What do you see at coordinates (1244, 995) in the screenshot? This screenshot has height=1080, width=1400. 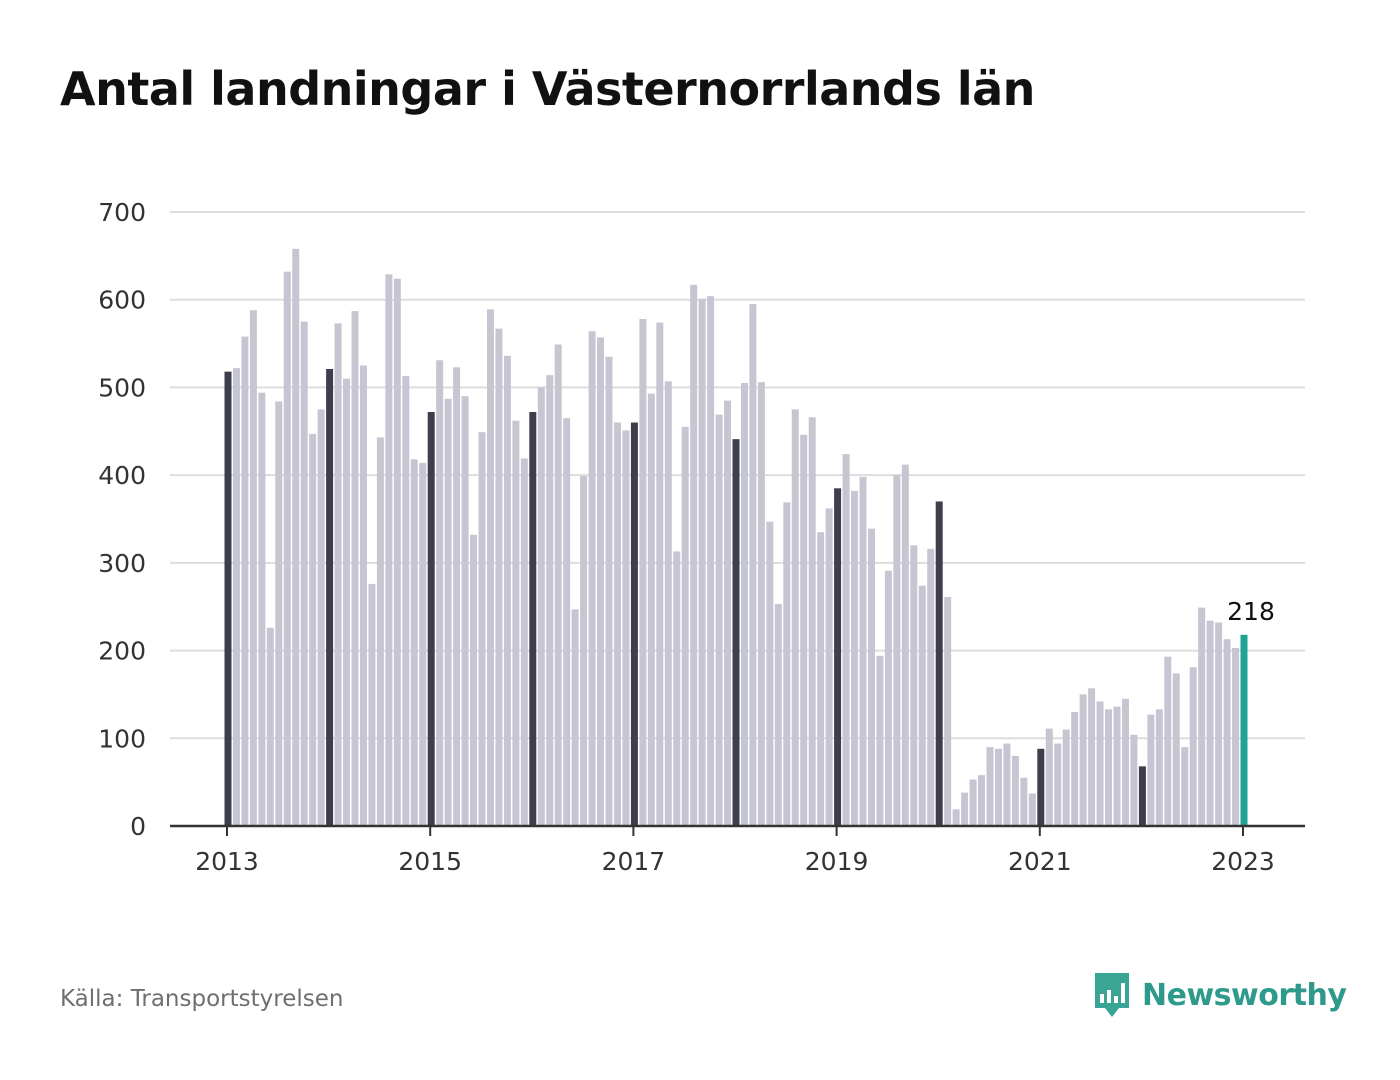 I see `brand-name: Newsworthy` at bounding box center [1244, 995].